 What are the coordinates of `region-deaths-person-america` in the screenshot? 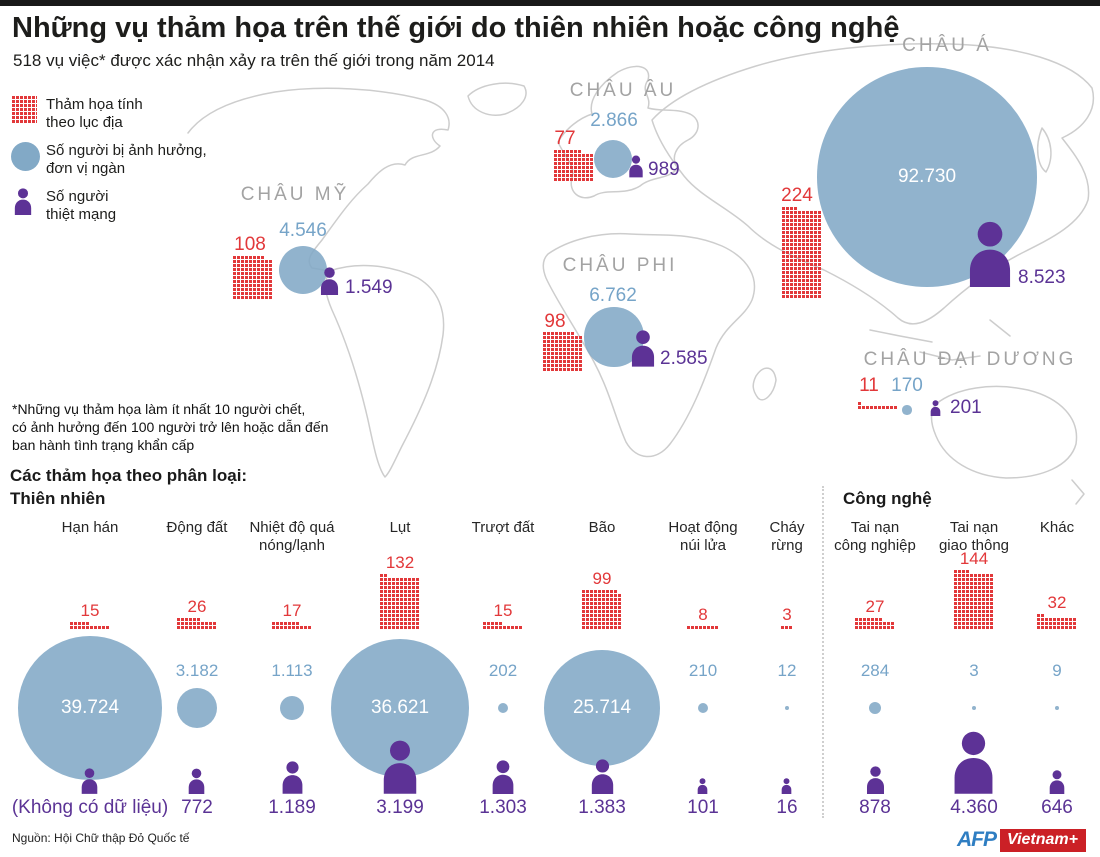 It's located at (329, 281).